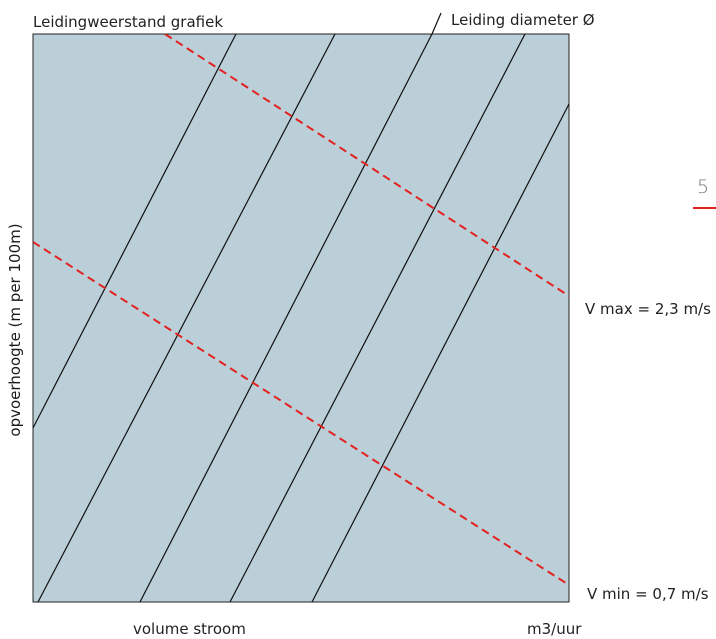 This screenshot has height=639, width=716. Describe the element at coordinates (15, 330) in the screenshot. I see `y-axis-label: opvoerhoogte (m per 100m)` at that location.